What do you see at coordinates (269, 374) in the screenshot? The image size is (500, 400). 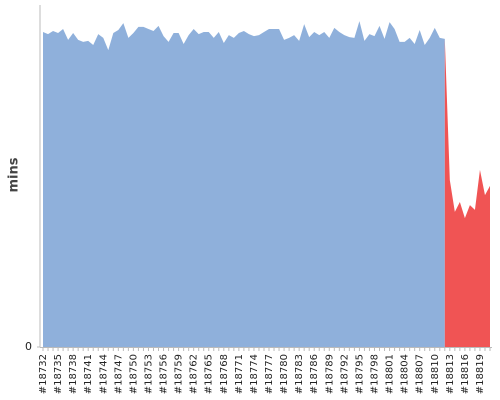 I see `x-tick-label: #18777` at bounding box center [269, 374].